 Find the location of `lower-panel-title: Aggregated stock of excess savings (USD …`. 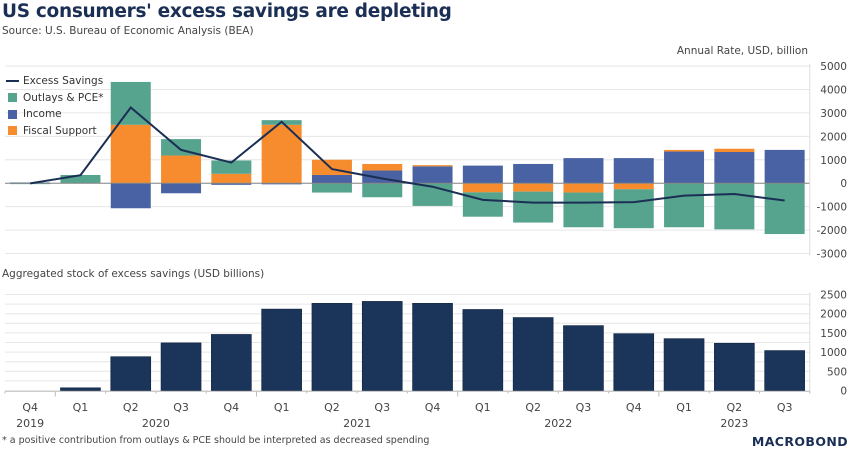

lower-panel-title: Aggregated stock of excess savings (USD … is located at coordinates (133, 274).